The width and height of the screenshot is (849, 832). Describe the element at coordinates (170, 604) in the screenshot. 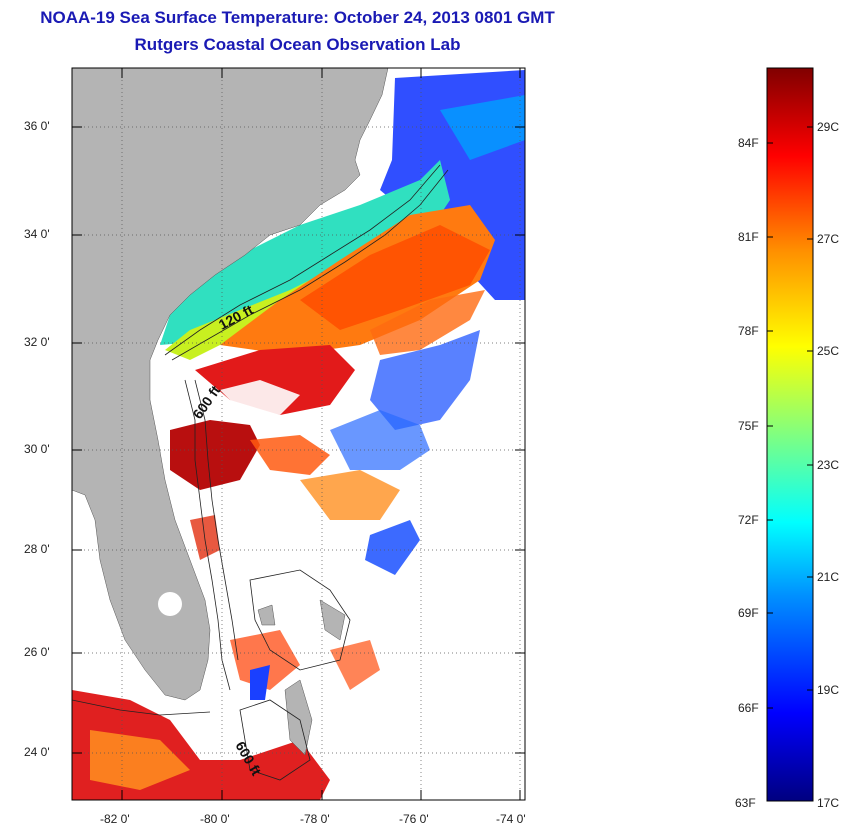

I see `lake-okeechobee` at that location.